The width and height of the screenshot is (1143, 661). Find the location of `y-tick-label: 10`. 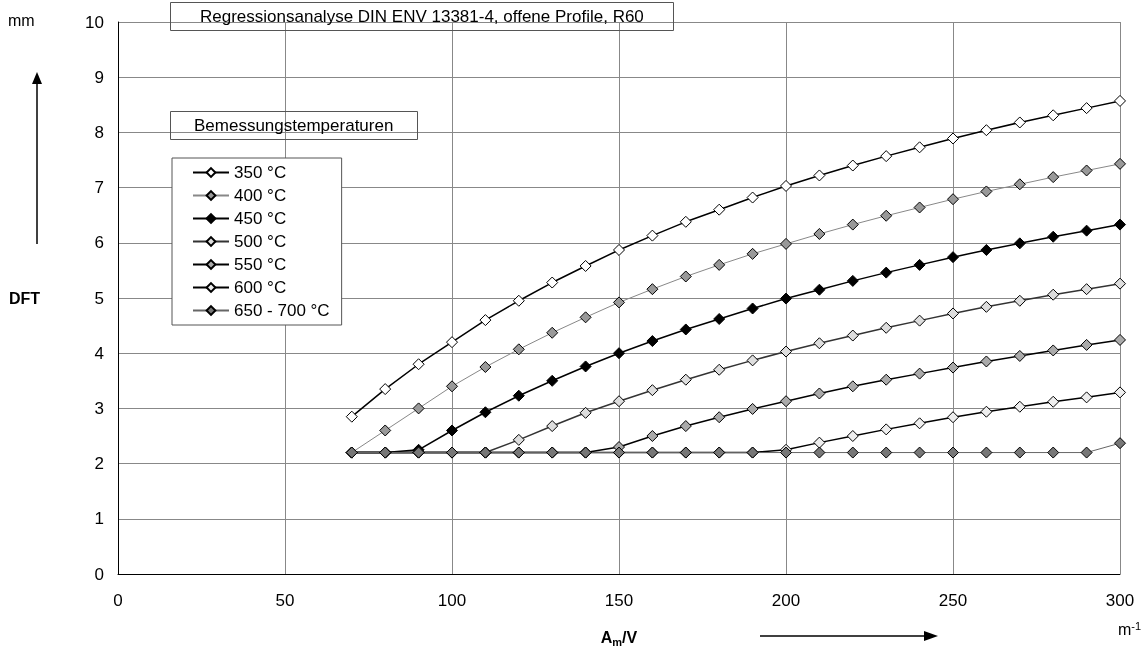

y-tick-label: 10 is located at coordinates (94, 22).